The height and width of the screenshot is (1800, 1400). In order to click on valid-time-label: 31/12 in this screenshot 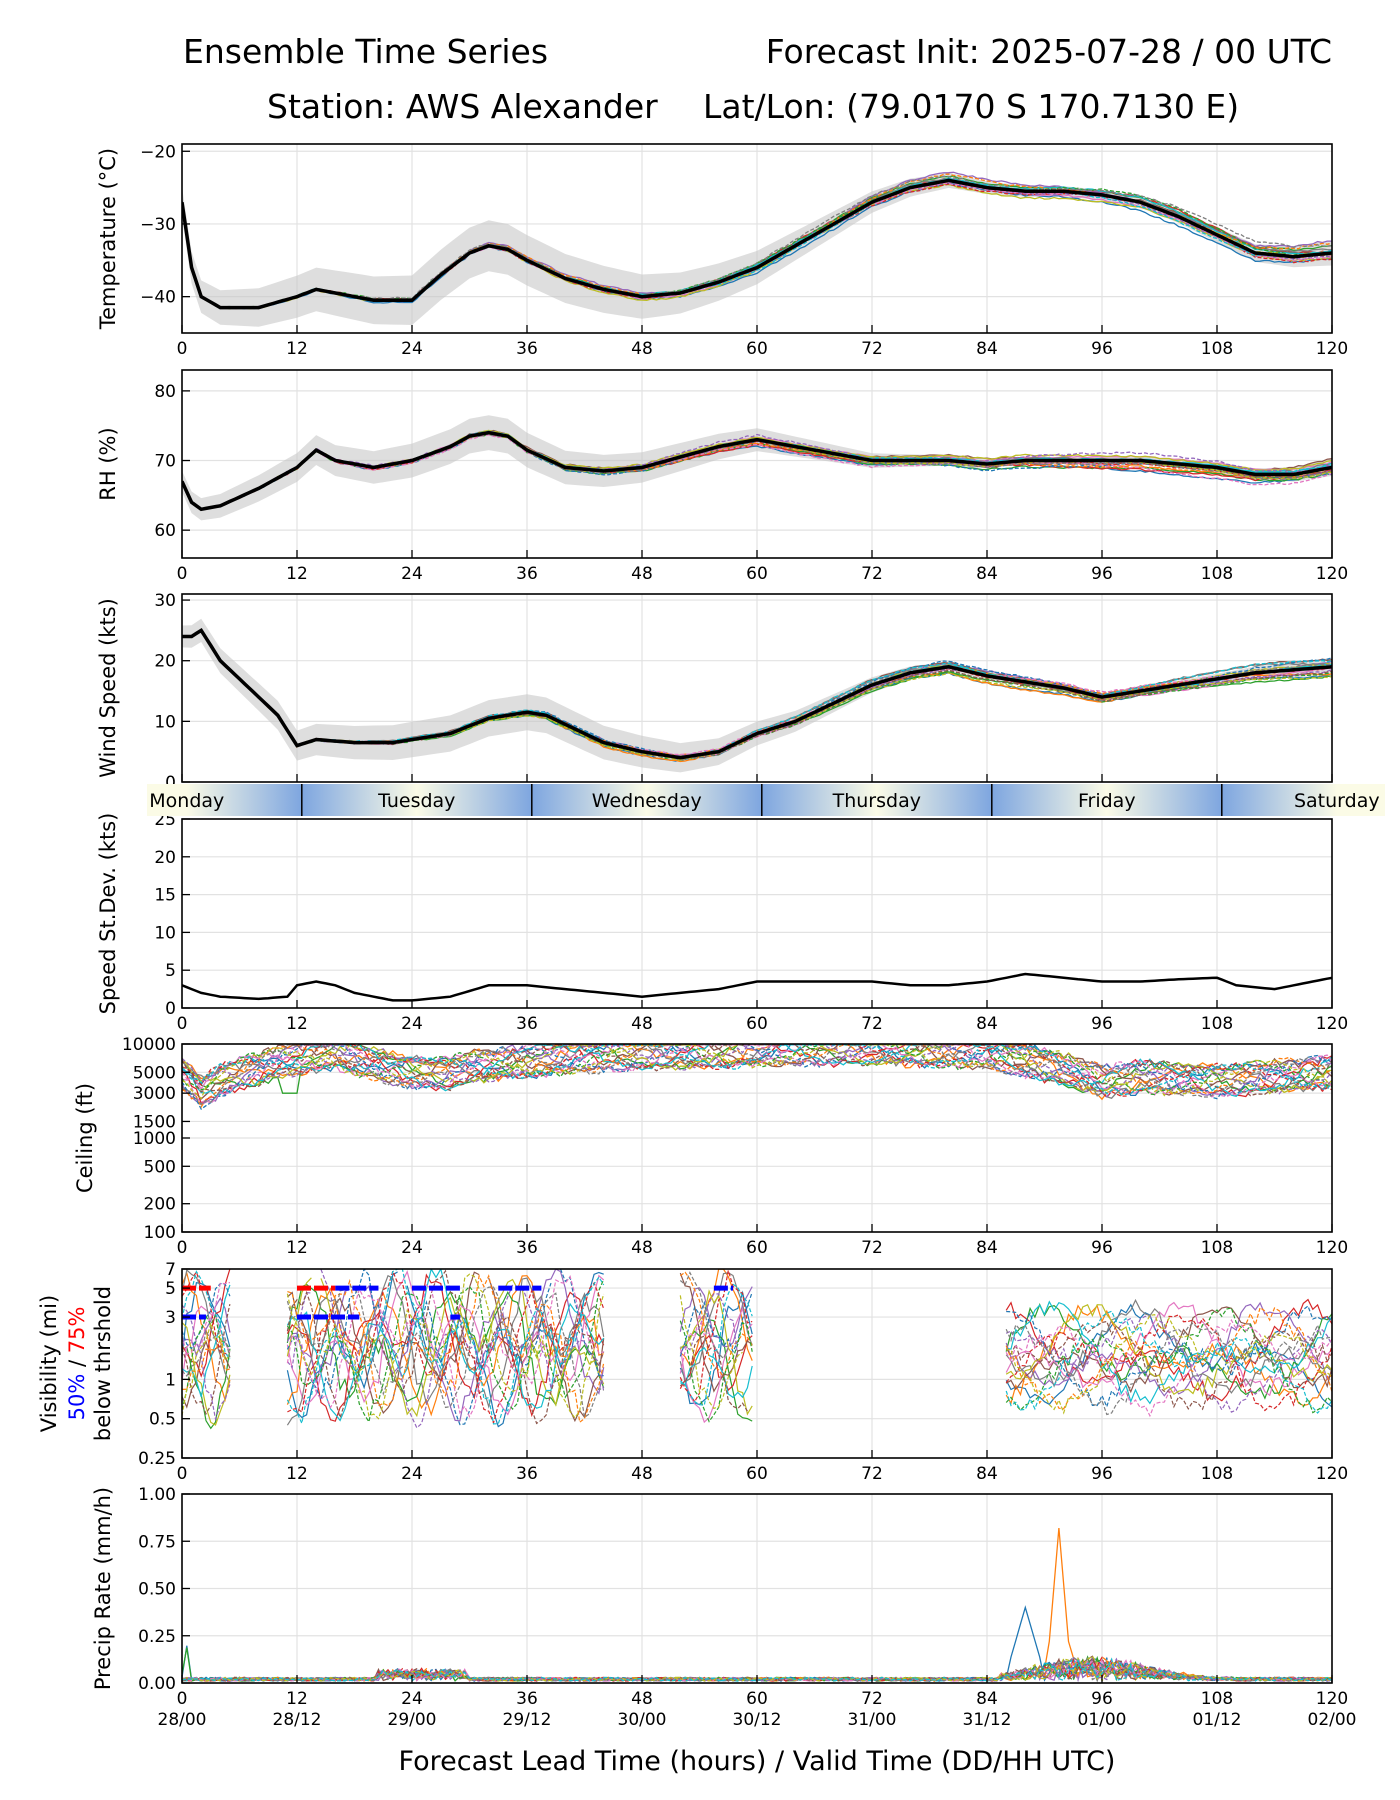, I will do `click(987, 1720)`.